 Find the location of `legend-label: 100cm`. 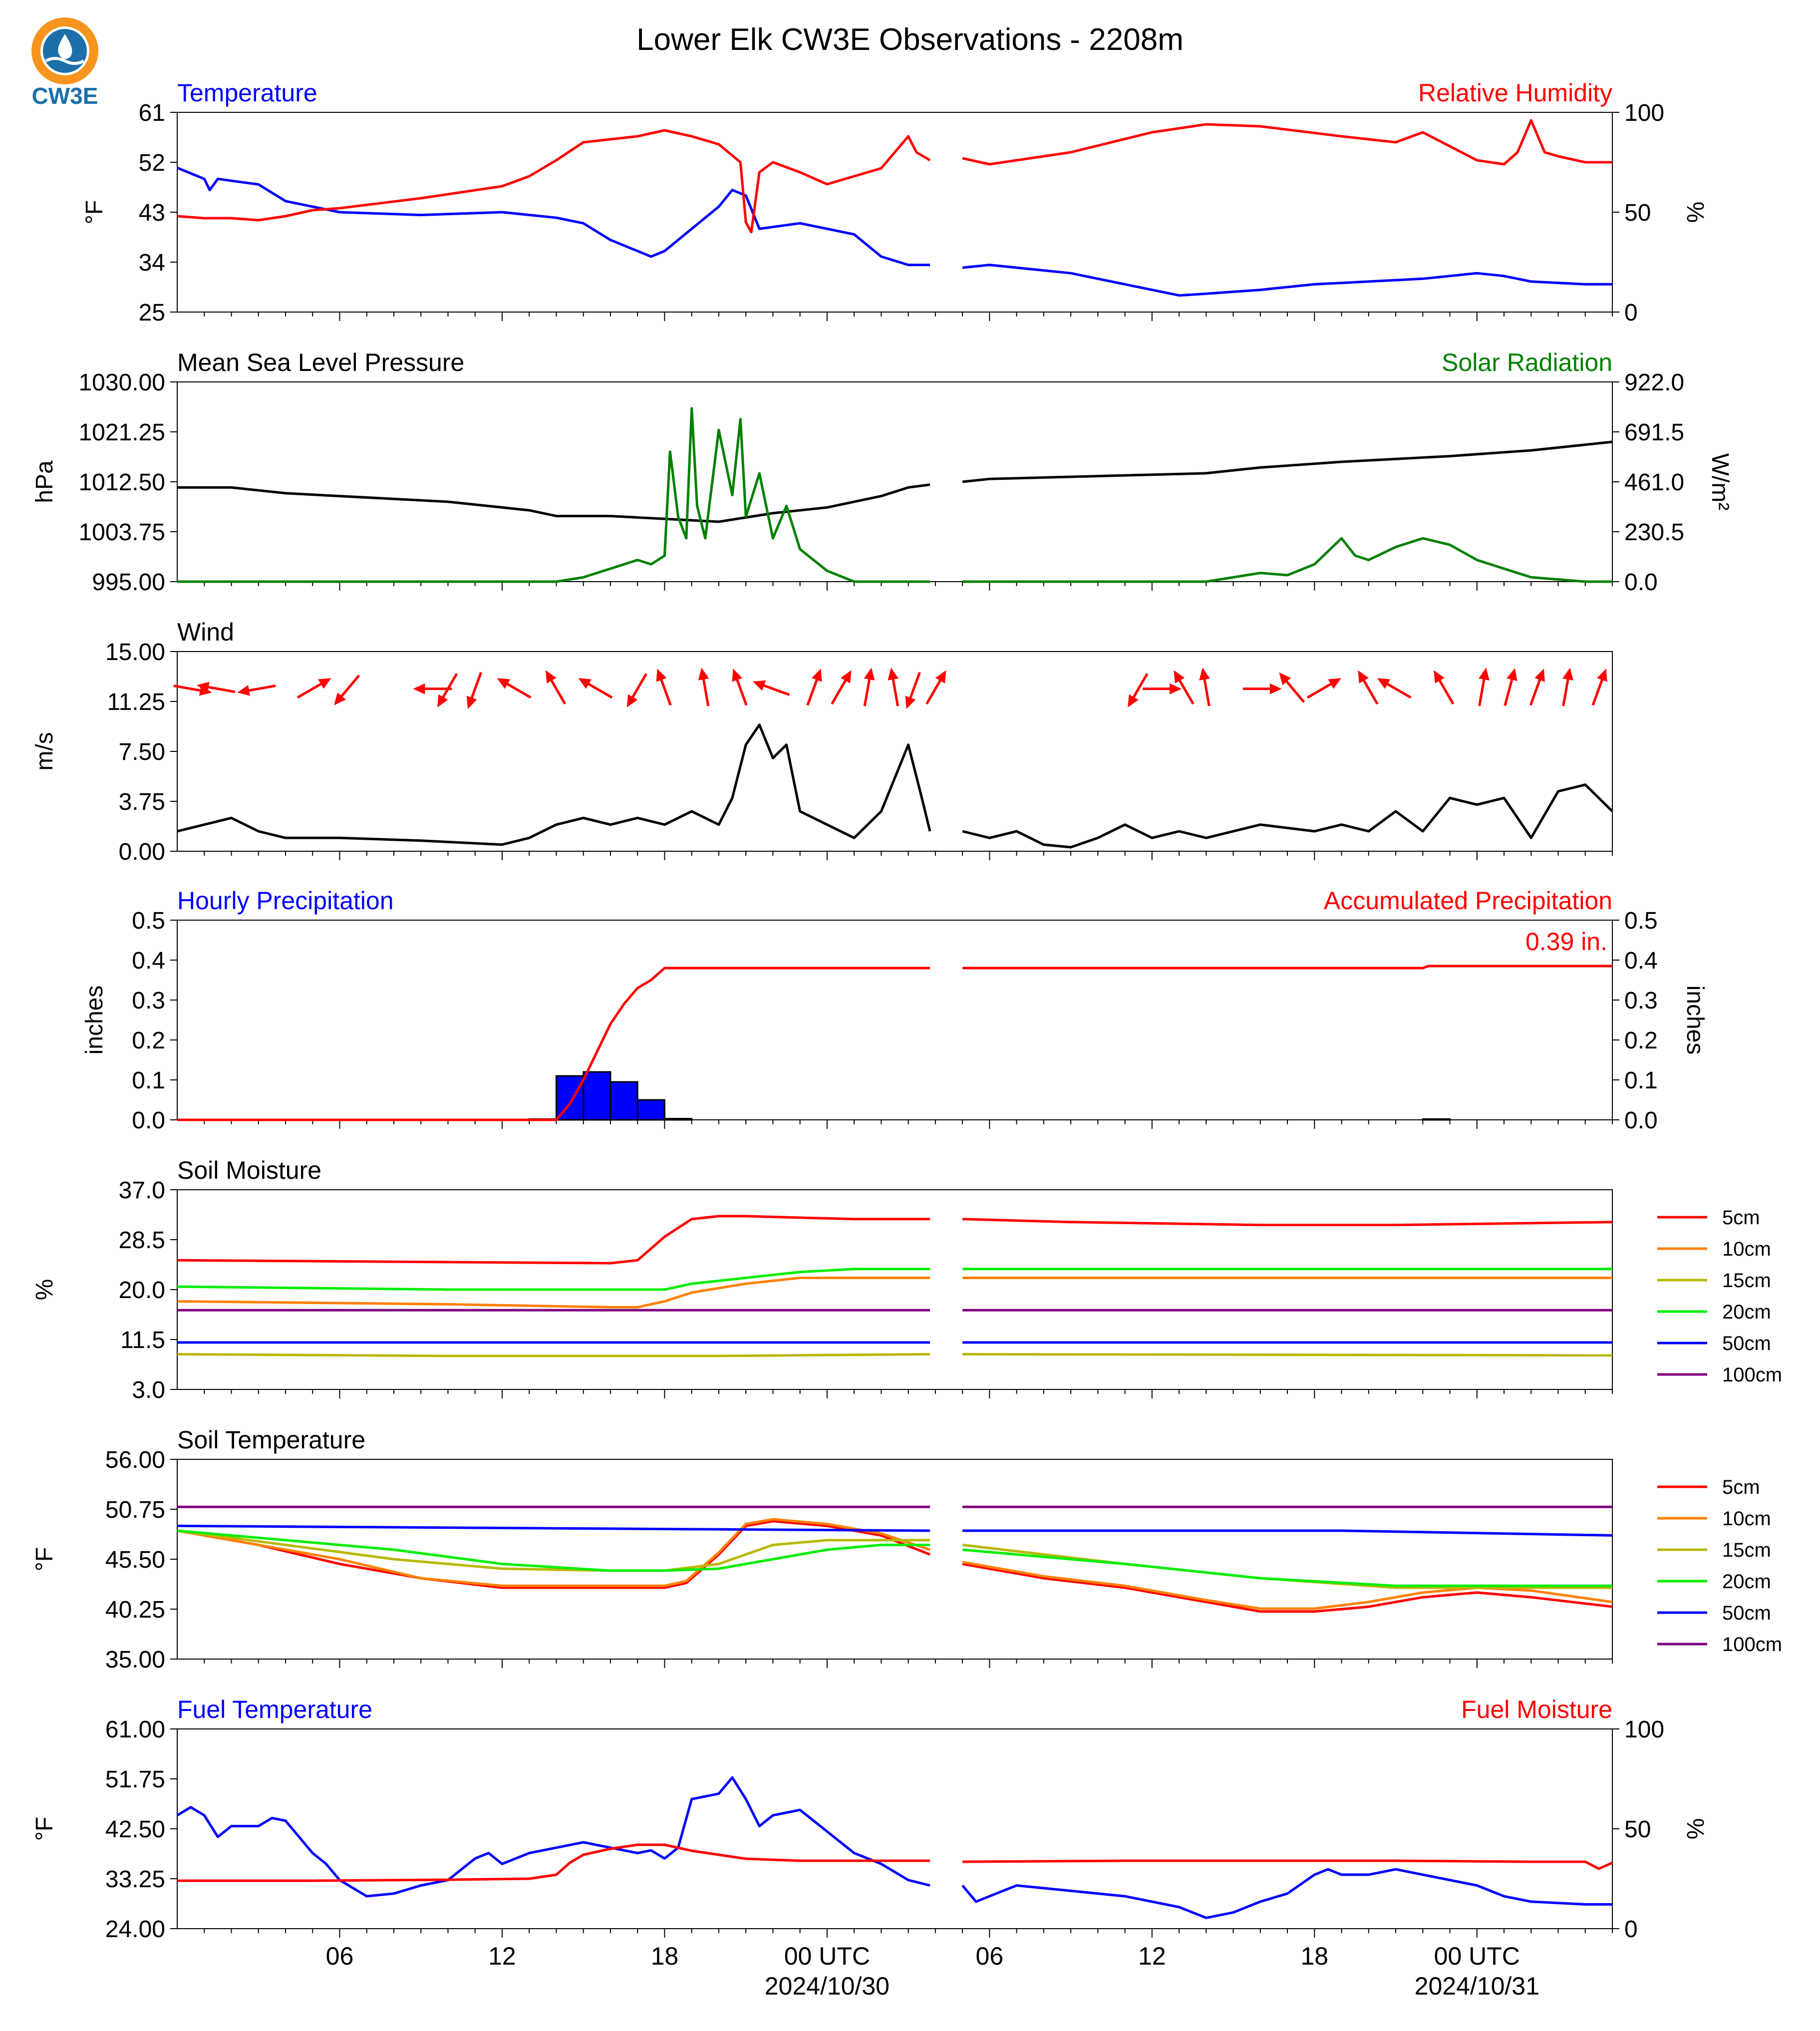

legend-label: 100cm is located at coordinates (1752, 1375).